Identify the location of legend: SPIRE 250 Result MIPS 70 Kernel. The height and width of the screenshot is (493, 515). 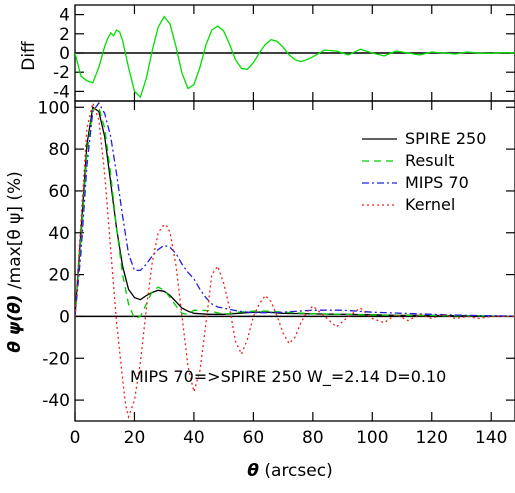
(424, 171).